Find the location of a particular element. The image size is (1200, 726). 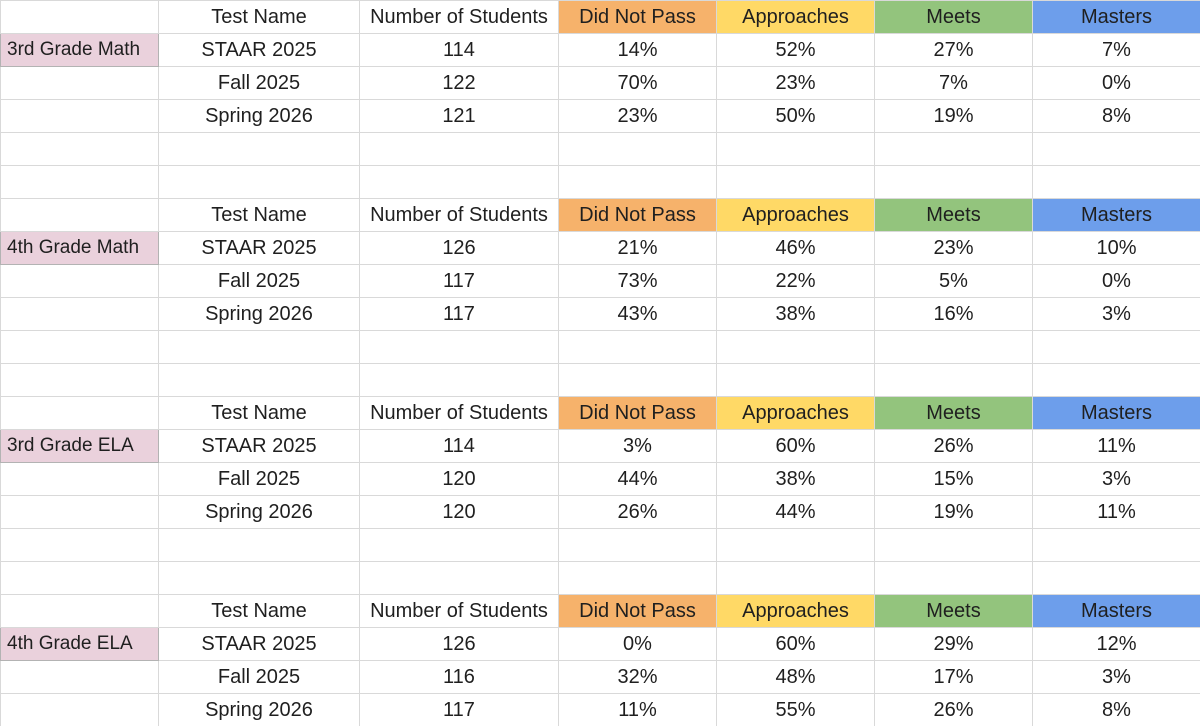

approaches-cell: 46% is located at coordinates (795, 248).